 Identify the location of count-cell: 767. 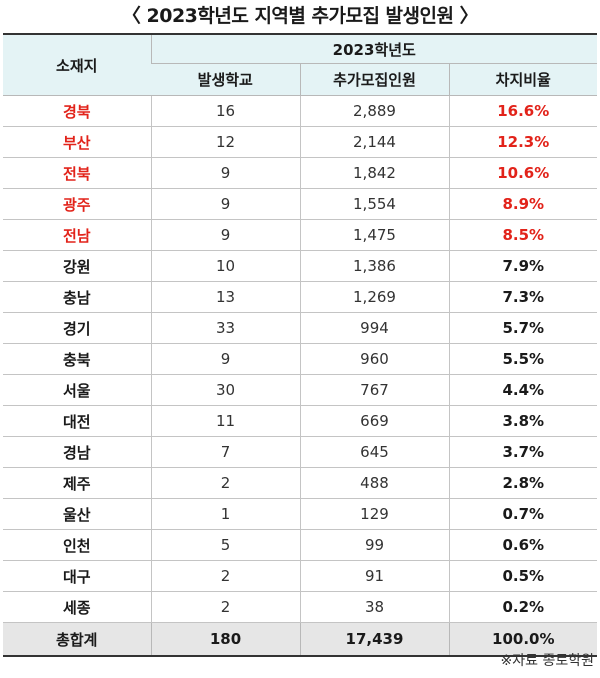
(374, 390).